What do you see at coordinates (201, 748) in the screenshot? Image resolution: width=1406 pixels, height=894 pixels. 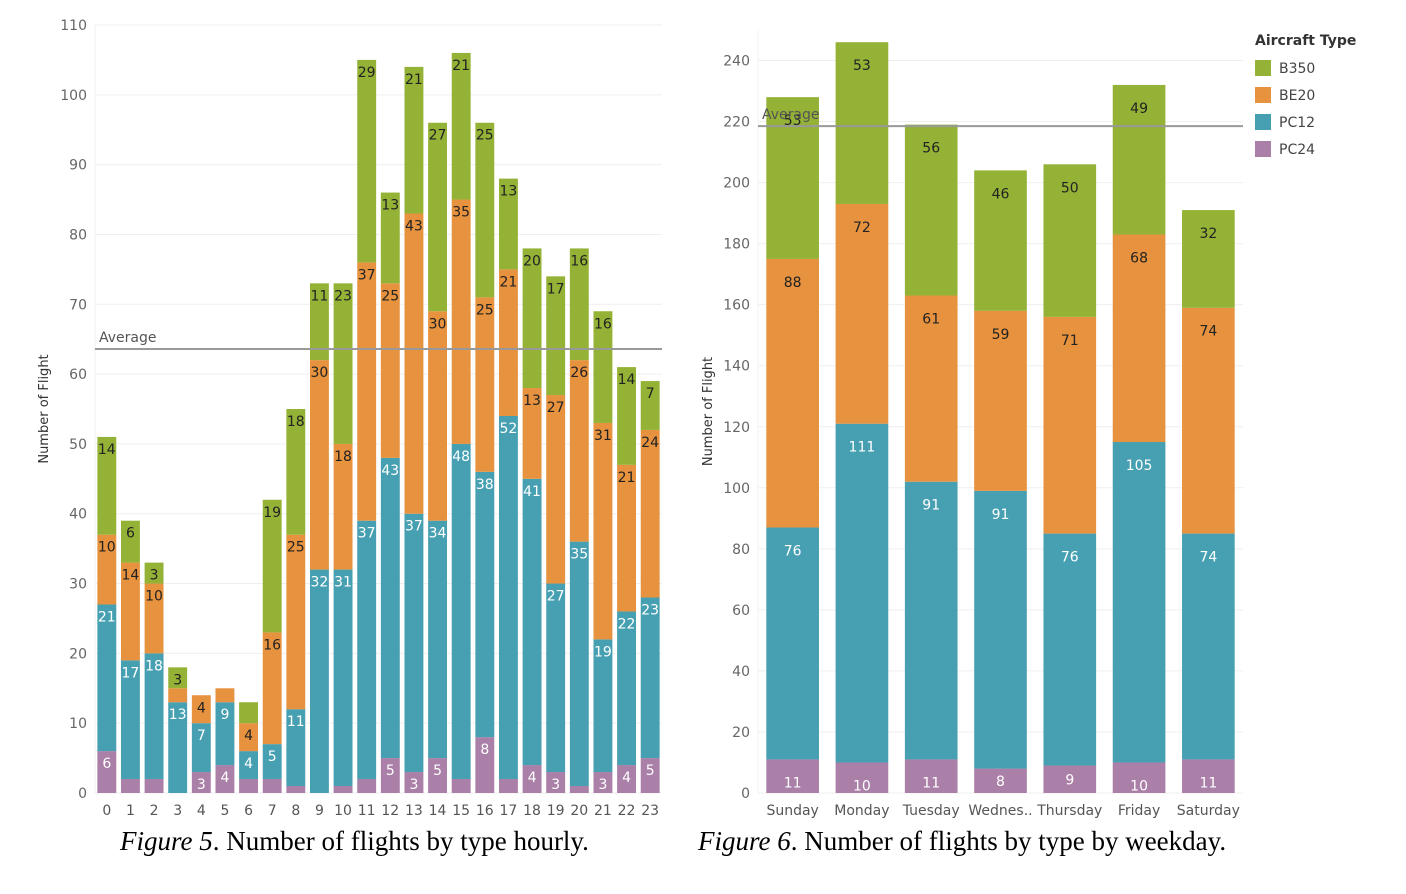 I see `c1-bar-4-pc12` at bounding box center [201, 748].